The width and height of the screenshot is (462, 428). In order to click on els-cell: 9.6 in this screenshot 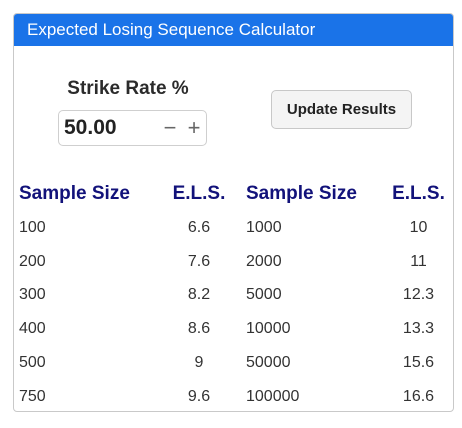, I will do `click(199, 396)`.